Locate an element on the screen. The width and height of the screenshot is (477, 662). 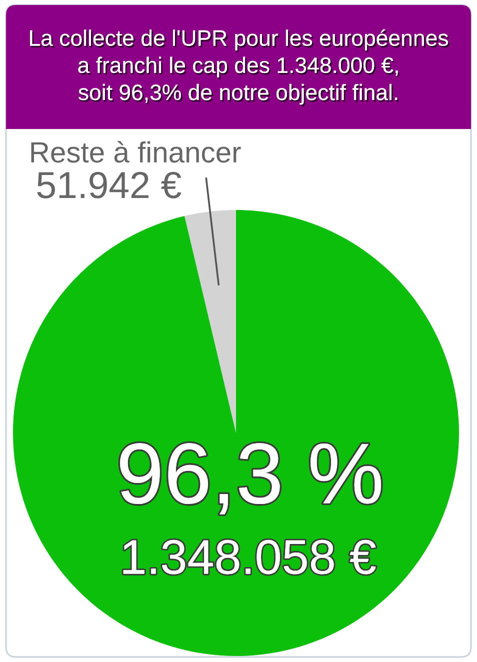
data-label: 1.348.058 € is located at coordinates (249, 557).